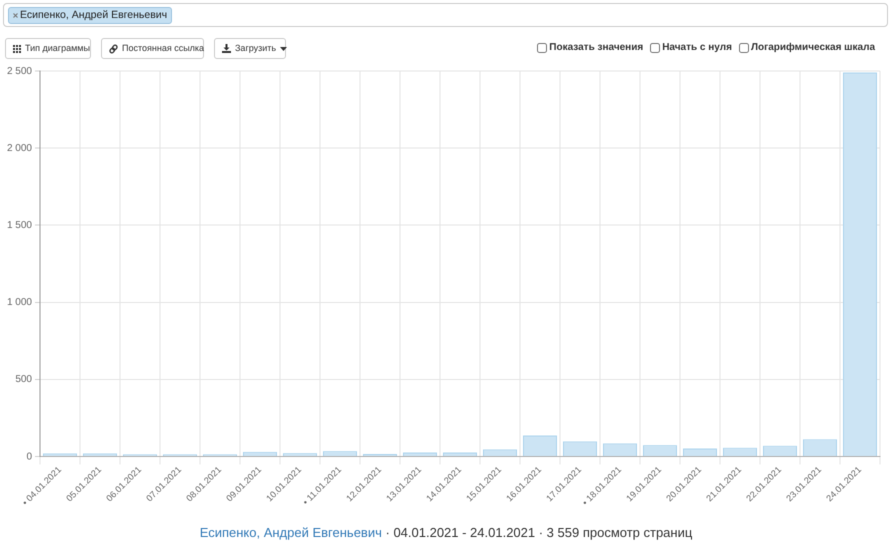 The image size is (892, 543). Describe the element at coordinates (445, 15) in the screenshot. I see `text-field` at that location.